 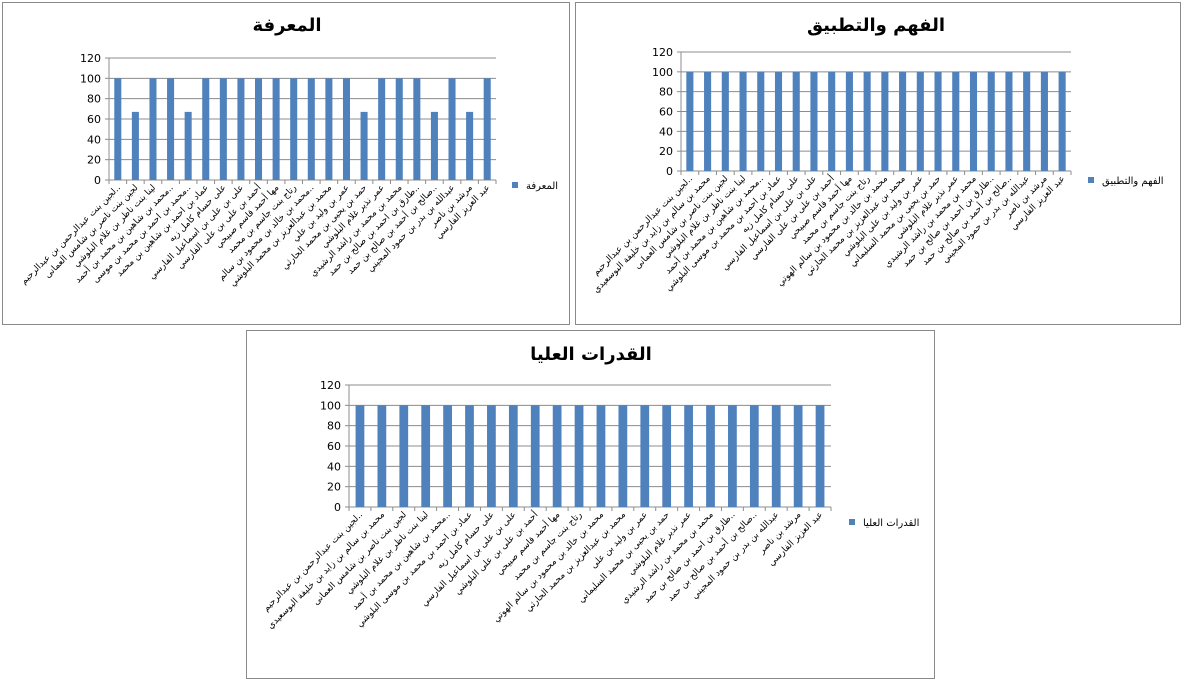 I want to click on legend-label: الفهم والتطبيق, so click(x=1133, y=181).